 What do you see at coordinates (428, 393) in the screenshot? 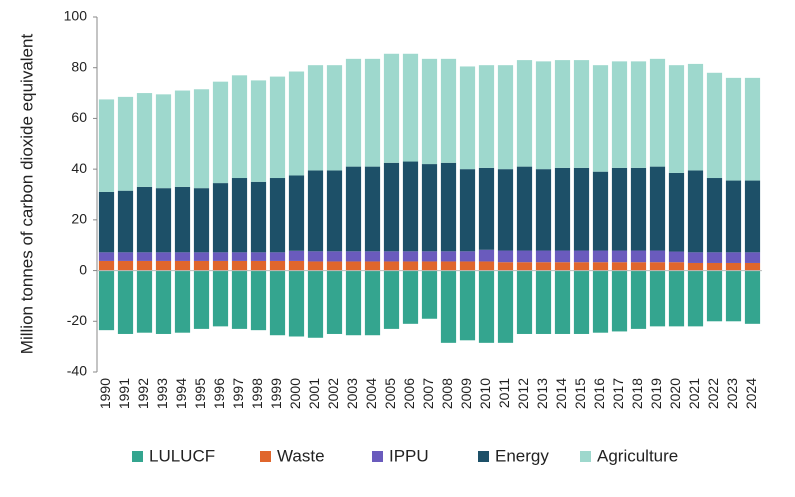
I see `x-tick-label: 2007` at bounding box center [428, 393].